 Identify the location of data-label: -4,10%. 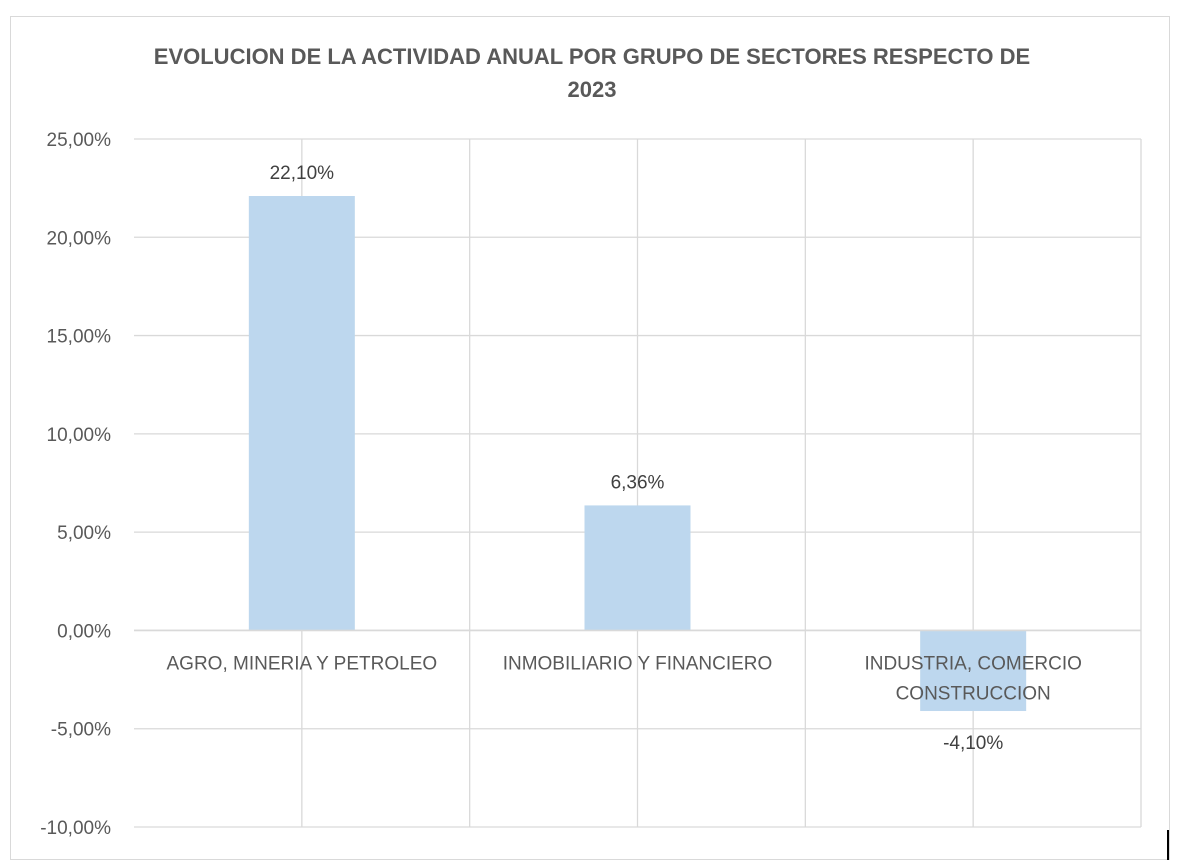
(973, 743).